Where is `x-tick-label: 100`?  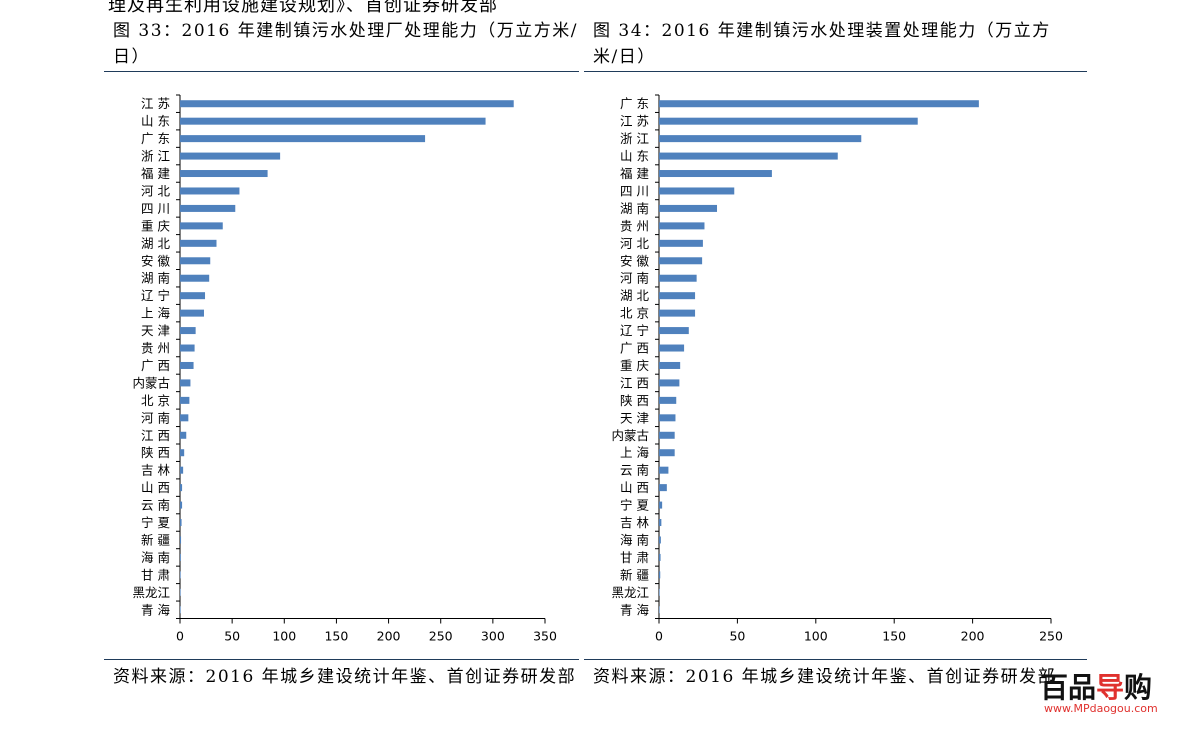
x-tick-label: 100 is located at coordinates (816, 636).